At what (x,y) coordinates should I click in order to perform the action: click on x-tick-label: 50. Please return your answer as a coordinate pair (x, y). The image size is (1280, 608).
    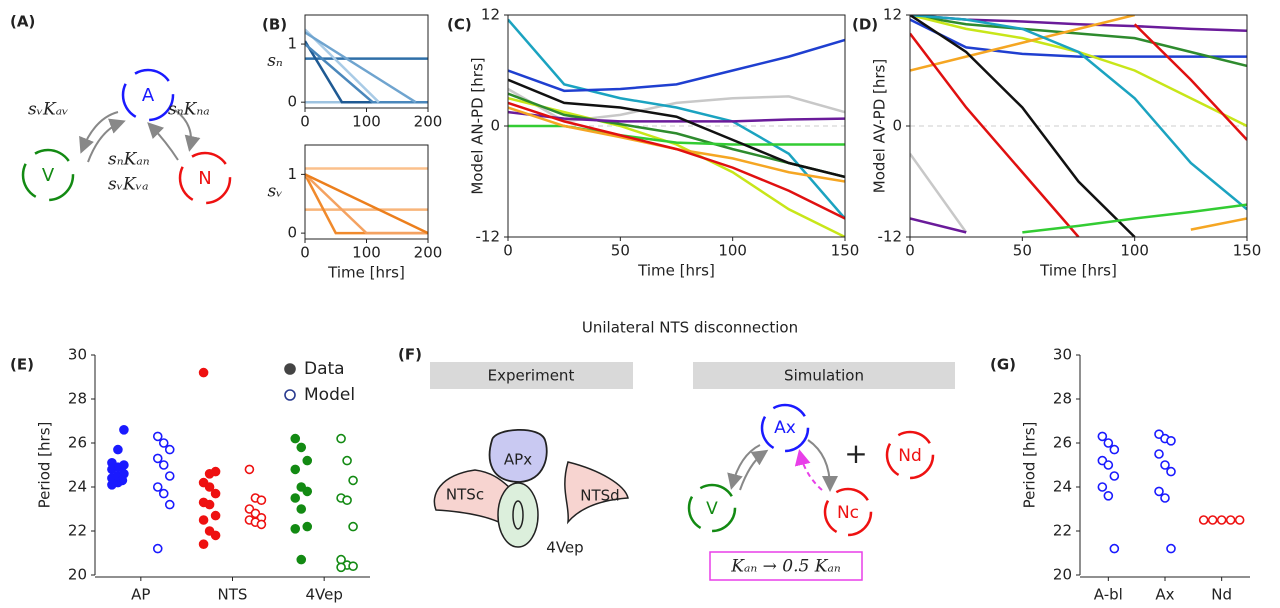
    Looking at the image, I should click on (1022, 251).